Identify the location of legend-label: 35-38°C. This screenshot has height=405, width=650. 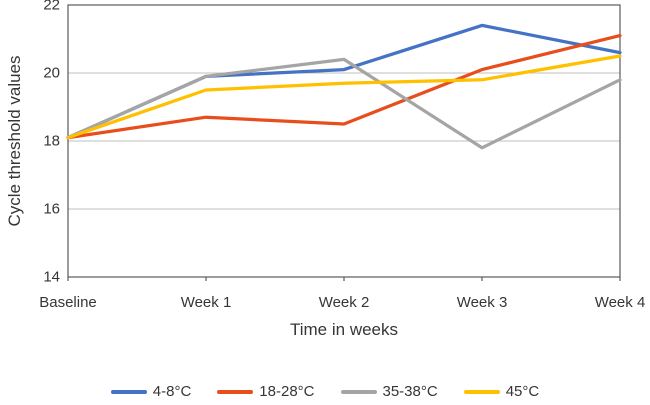
(410, 391).